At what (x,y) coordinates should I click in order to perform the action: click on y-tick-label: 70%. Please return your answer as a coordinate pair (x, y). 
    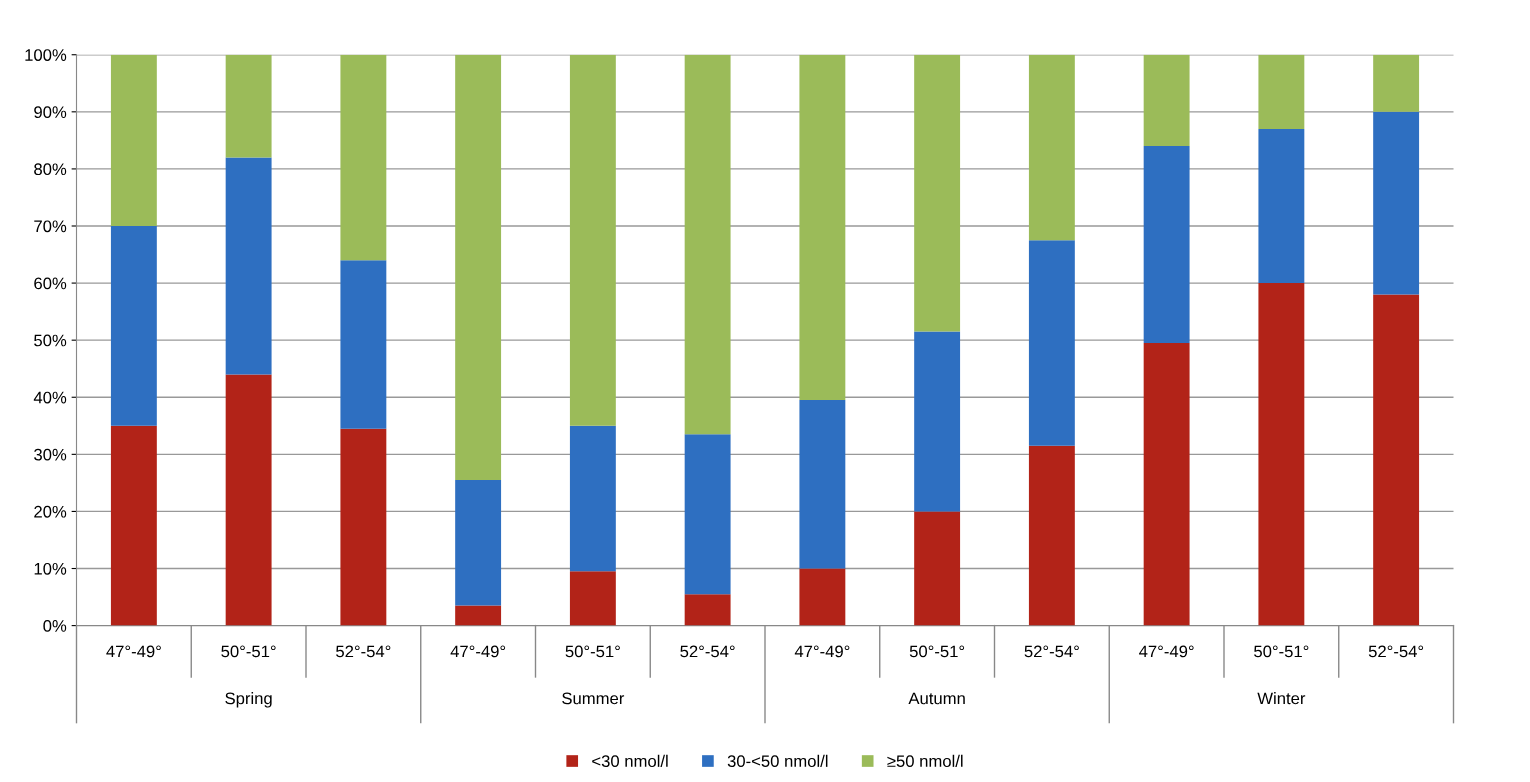
    Looking at the image, I should click on (50, 226).